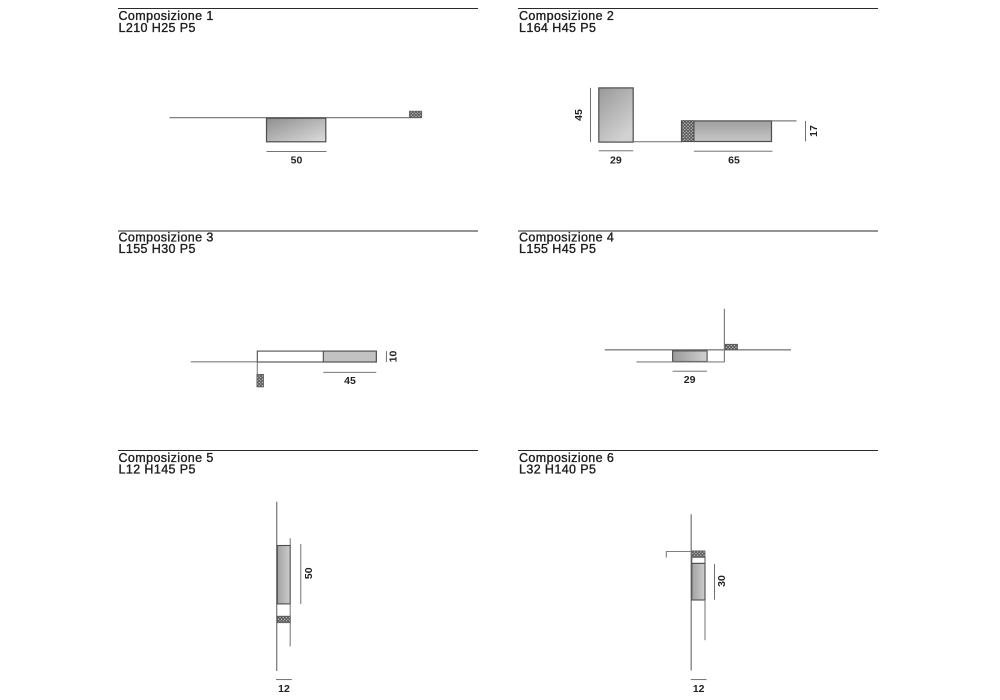 The image size is (1000, 700). Describe the element at coordinates (393, 357) in the screenshot. I see `svg-text: 10` at that location.